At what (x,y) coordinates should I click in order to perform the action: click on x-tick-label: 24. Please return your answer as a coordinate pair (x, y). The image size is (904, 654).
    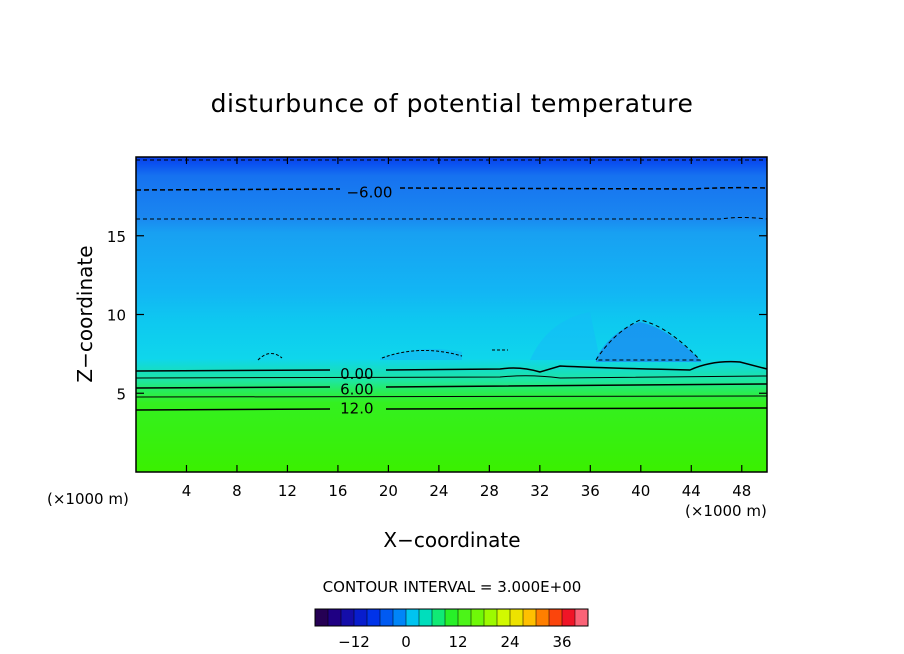
    Looking at the image, I should click on (438, 491).